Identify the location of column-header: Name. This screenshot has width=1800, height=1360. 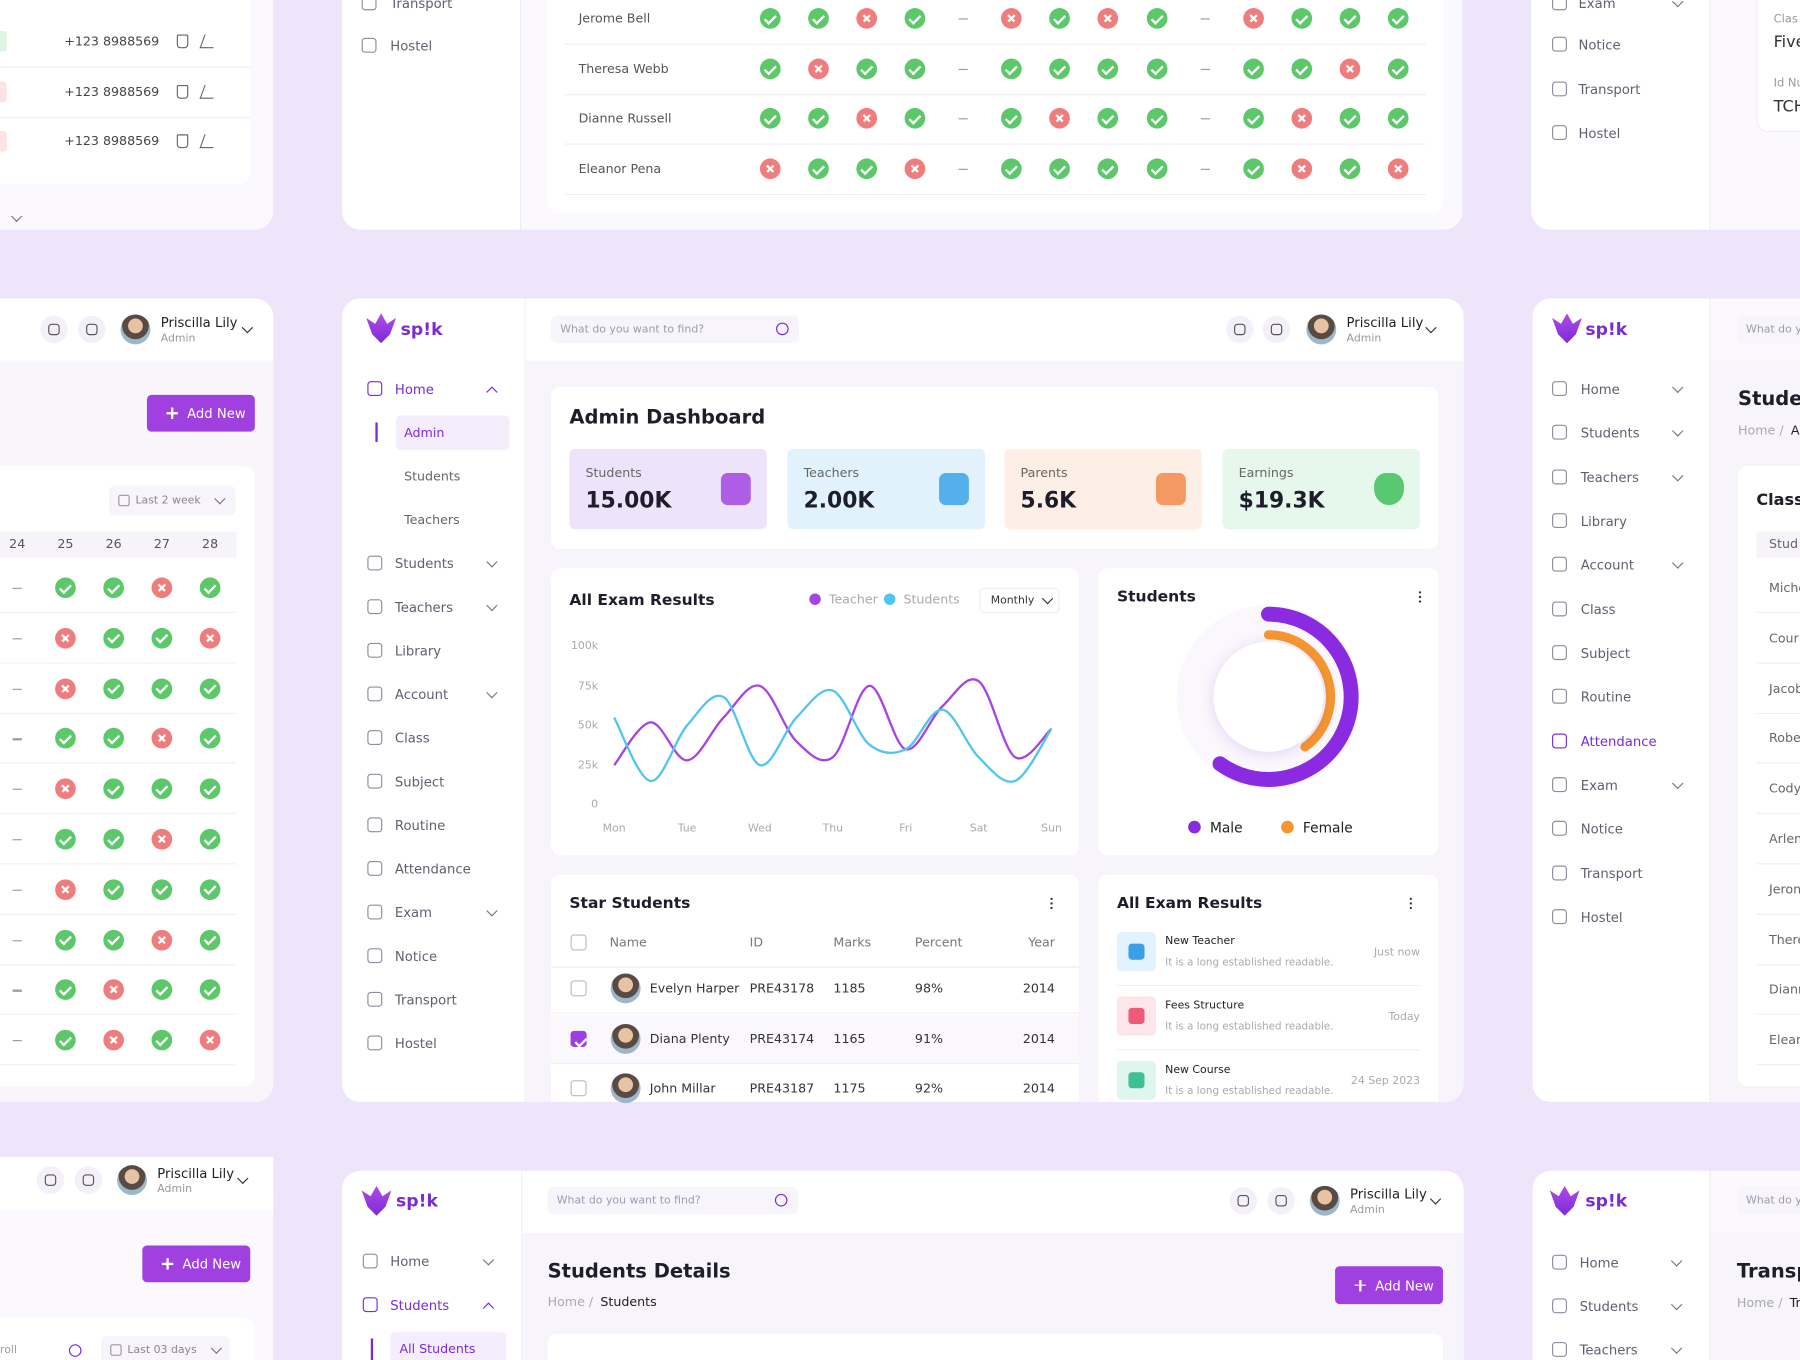
(628, 942).